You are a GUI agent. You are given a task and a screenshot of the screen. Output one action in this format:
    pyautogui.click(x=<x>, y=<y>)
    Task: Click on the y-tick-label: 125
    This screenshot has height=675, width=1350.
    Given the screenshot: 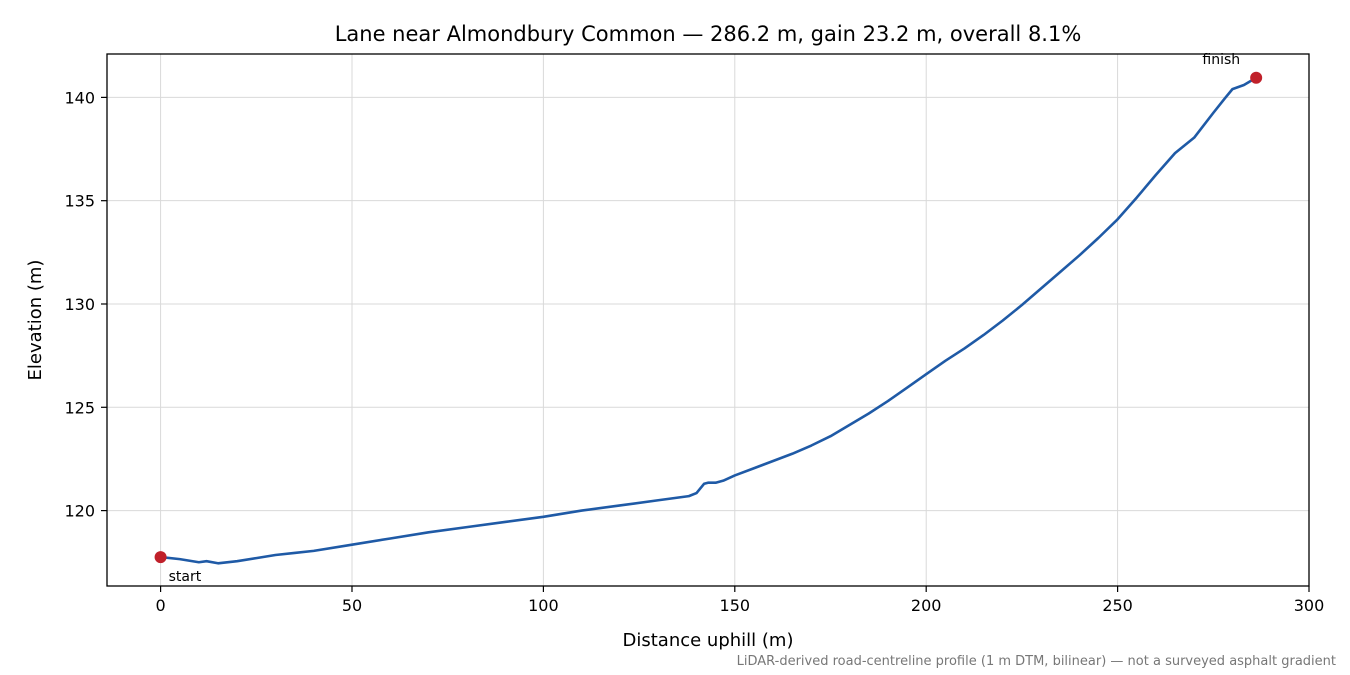 What is the action you would take?
    pyautogui.click(x=79, y=407)
    